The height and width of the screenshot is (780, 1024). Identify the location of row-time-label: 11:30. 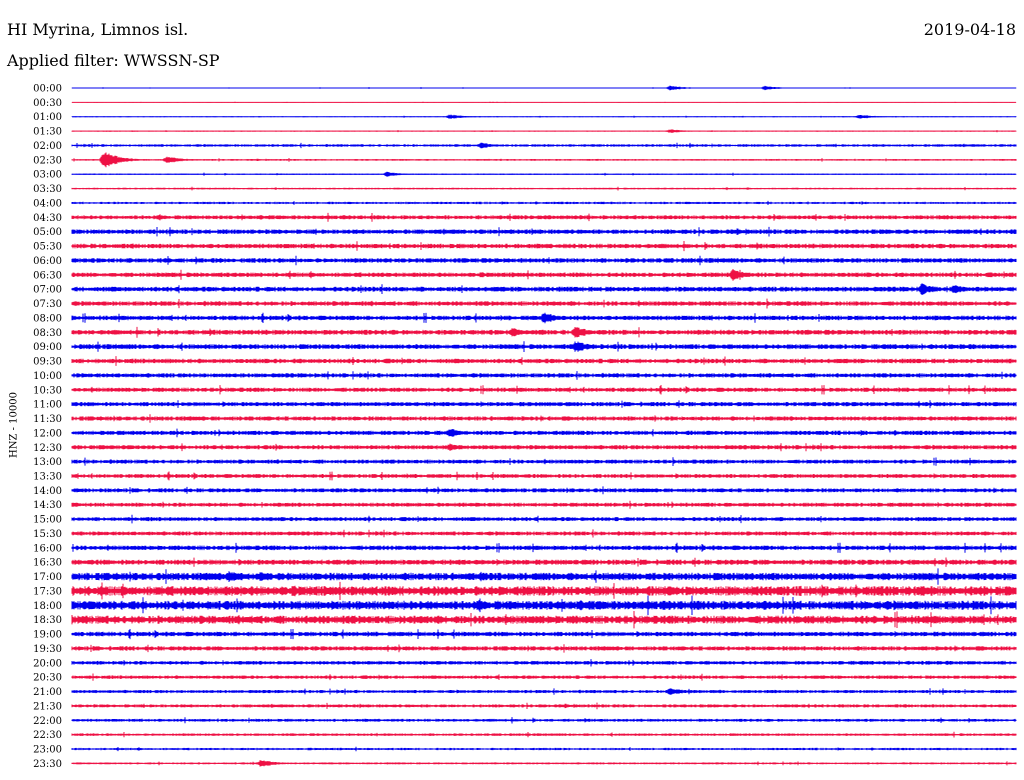
(47, 419).